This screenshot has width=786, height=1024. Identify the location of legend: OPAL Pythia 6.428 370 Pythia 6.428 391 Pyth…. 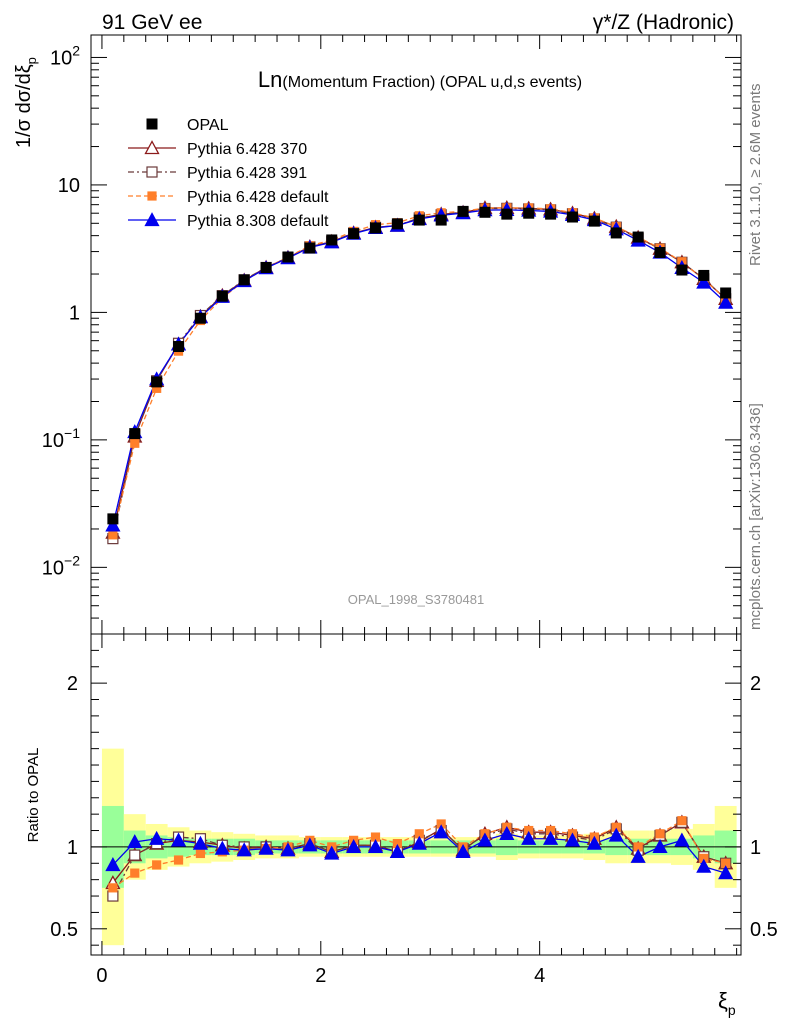
(228, 173).